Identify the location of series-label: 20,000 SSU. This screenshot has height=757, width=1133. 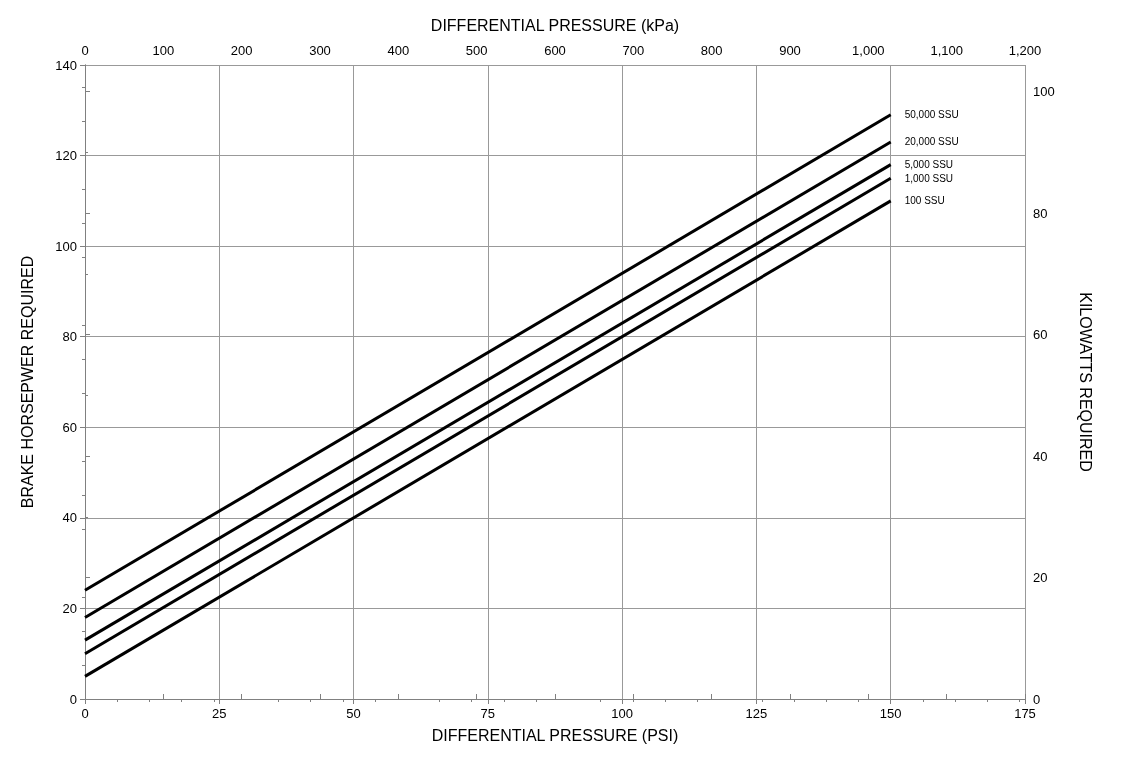
(931, 142).